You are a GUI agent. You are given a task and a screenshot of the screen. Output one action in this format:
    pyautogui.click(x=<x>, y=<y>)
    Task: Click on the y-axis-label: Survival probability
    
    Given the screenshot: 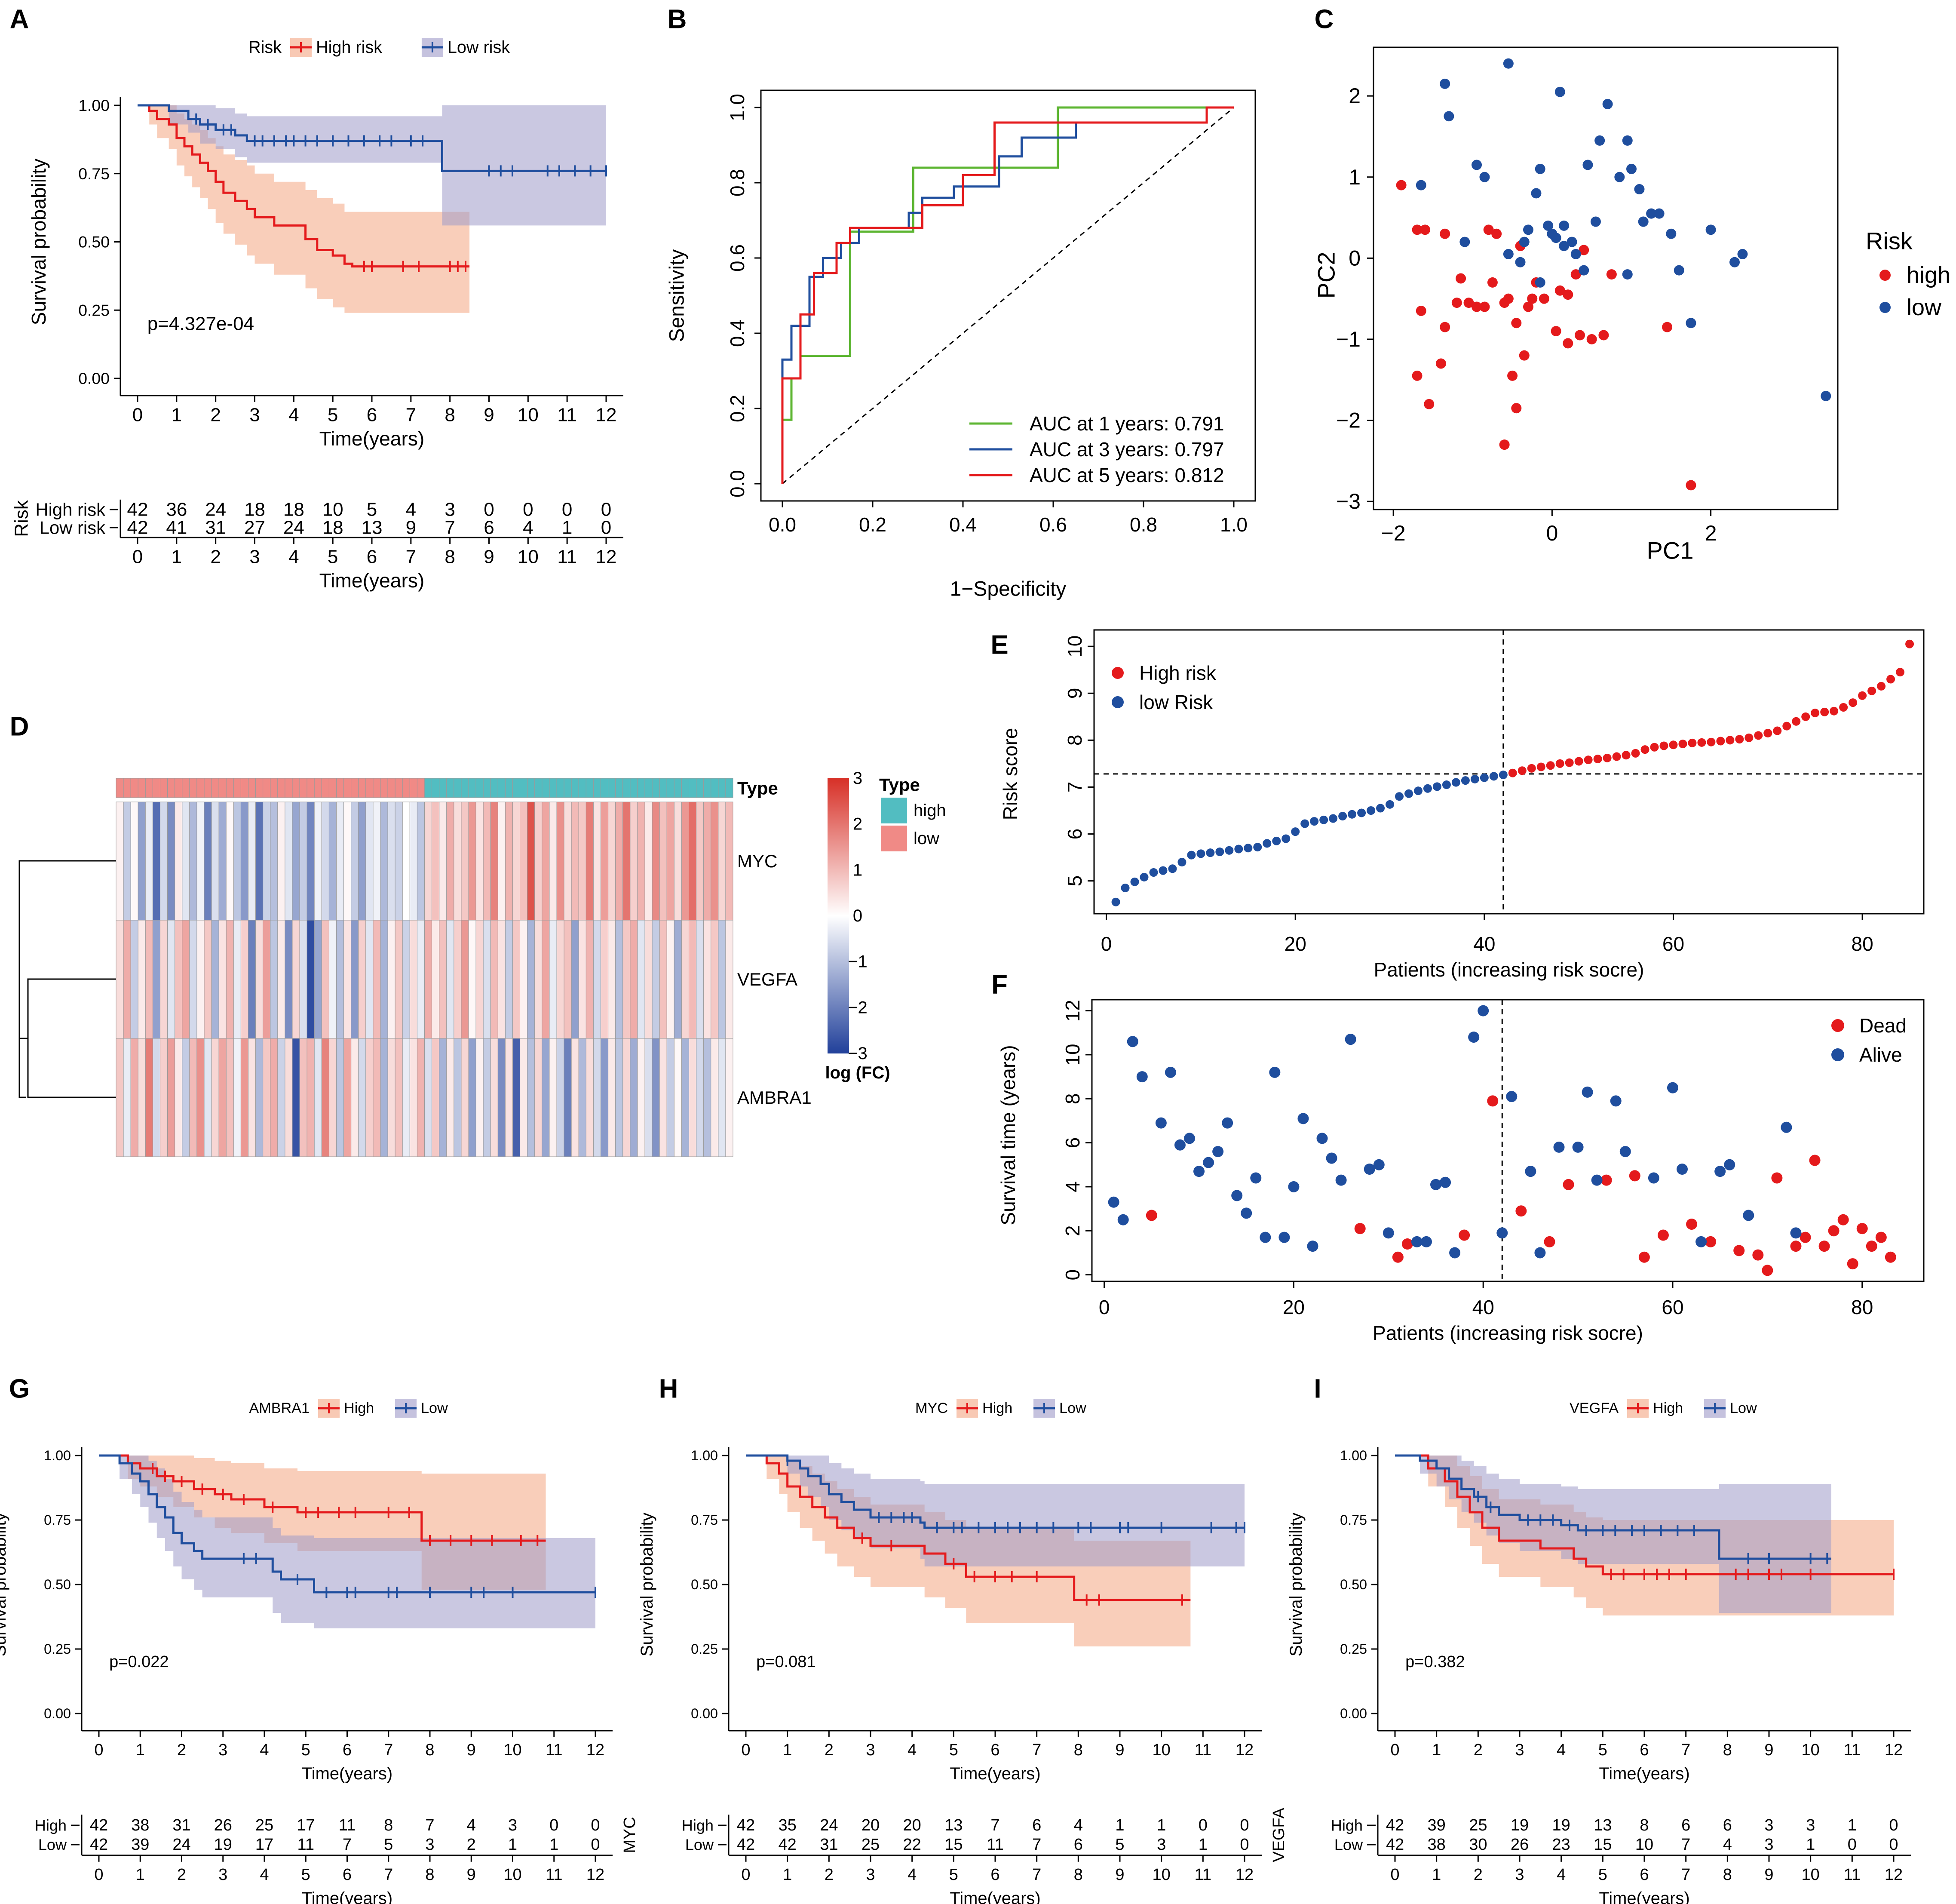 What is the action you would take?
    pyautogui.click(x=647, y=1585)
    